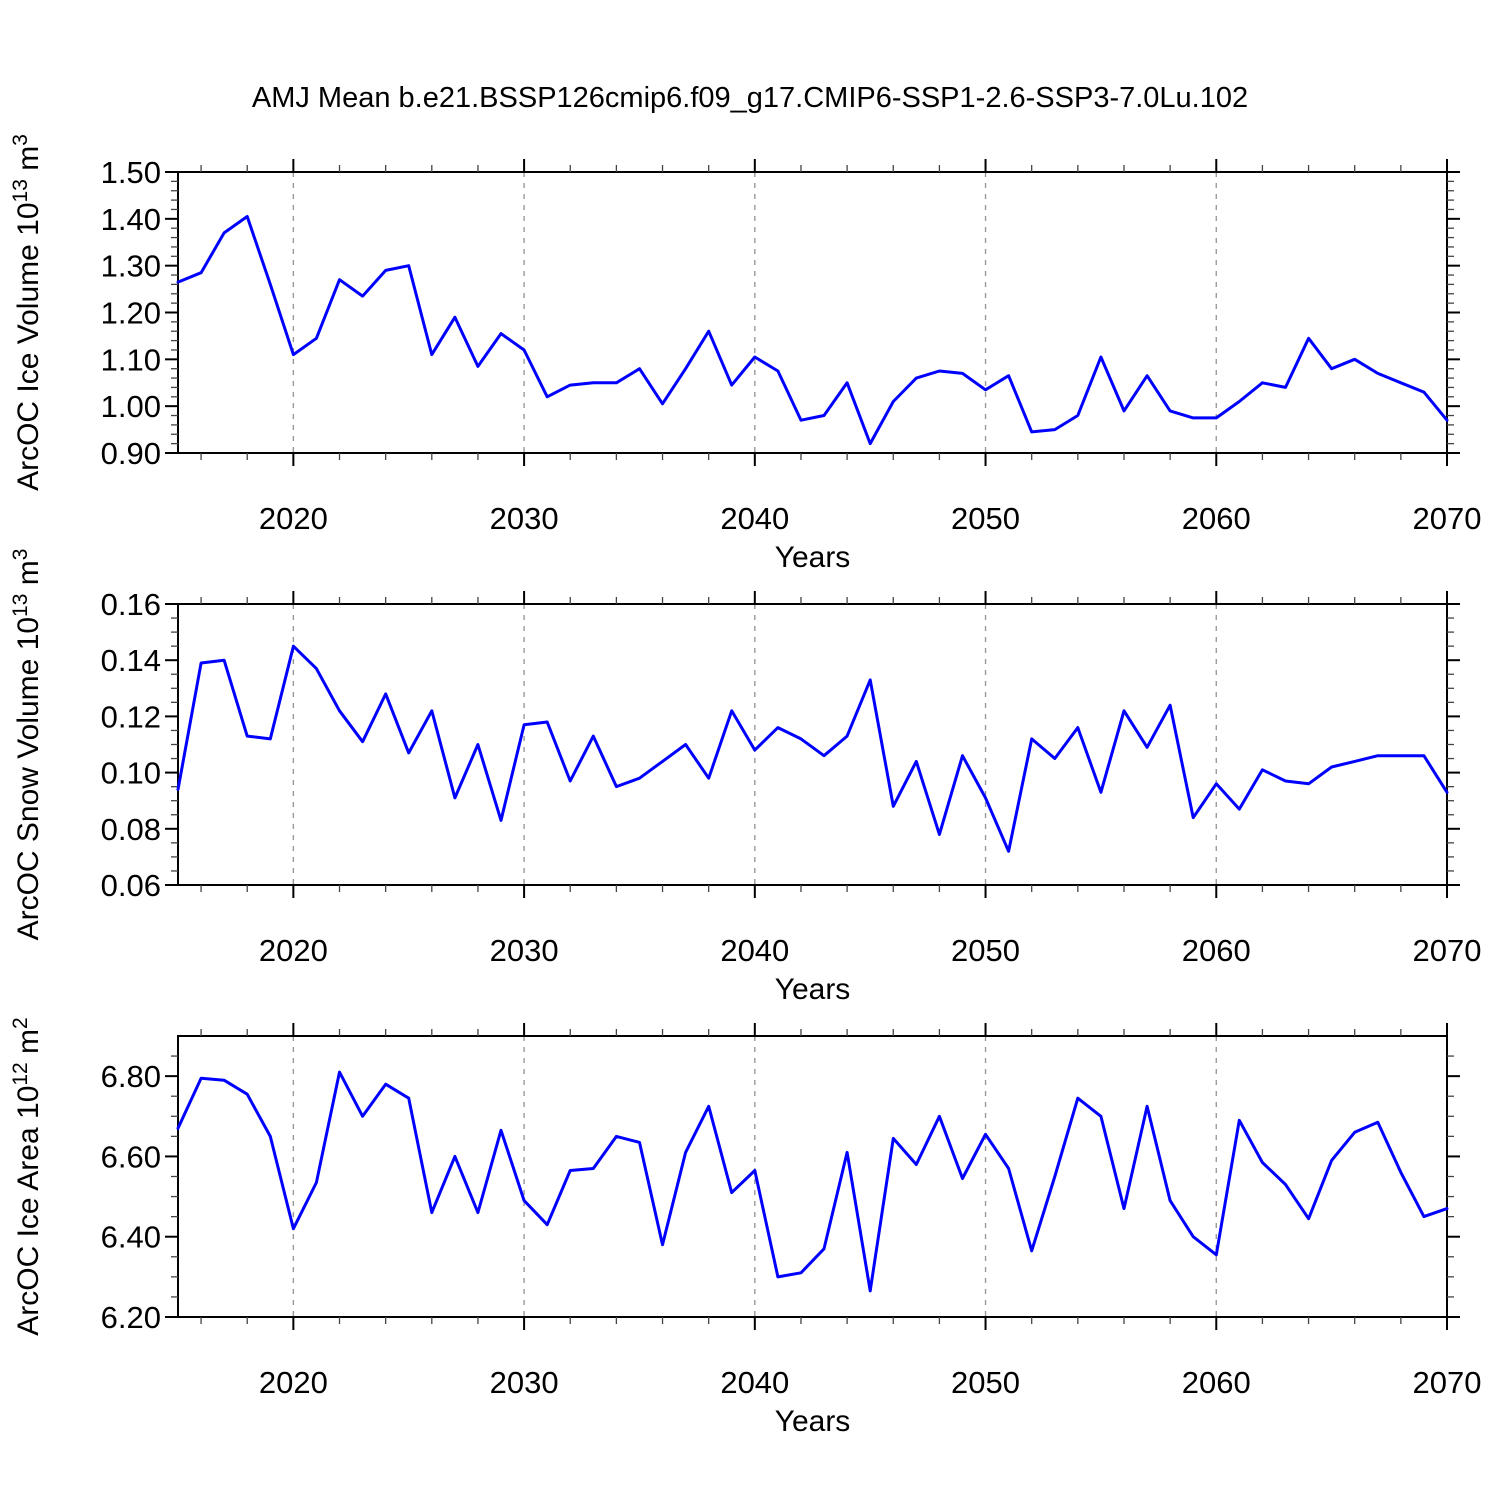 This screenshot has height=1500, width=1500. Describe the element at coordinates (131, 885) in the screenshot. I see `y-tick-label: 0.06` at that location.